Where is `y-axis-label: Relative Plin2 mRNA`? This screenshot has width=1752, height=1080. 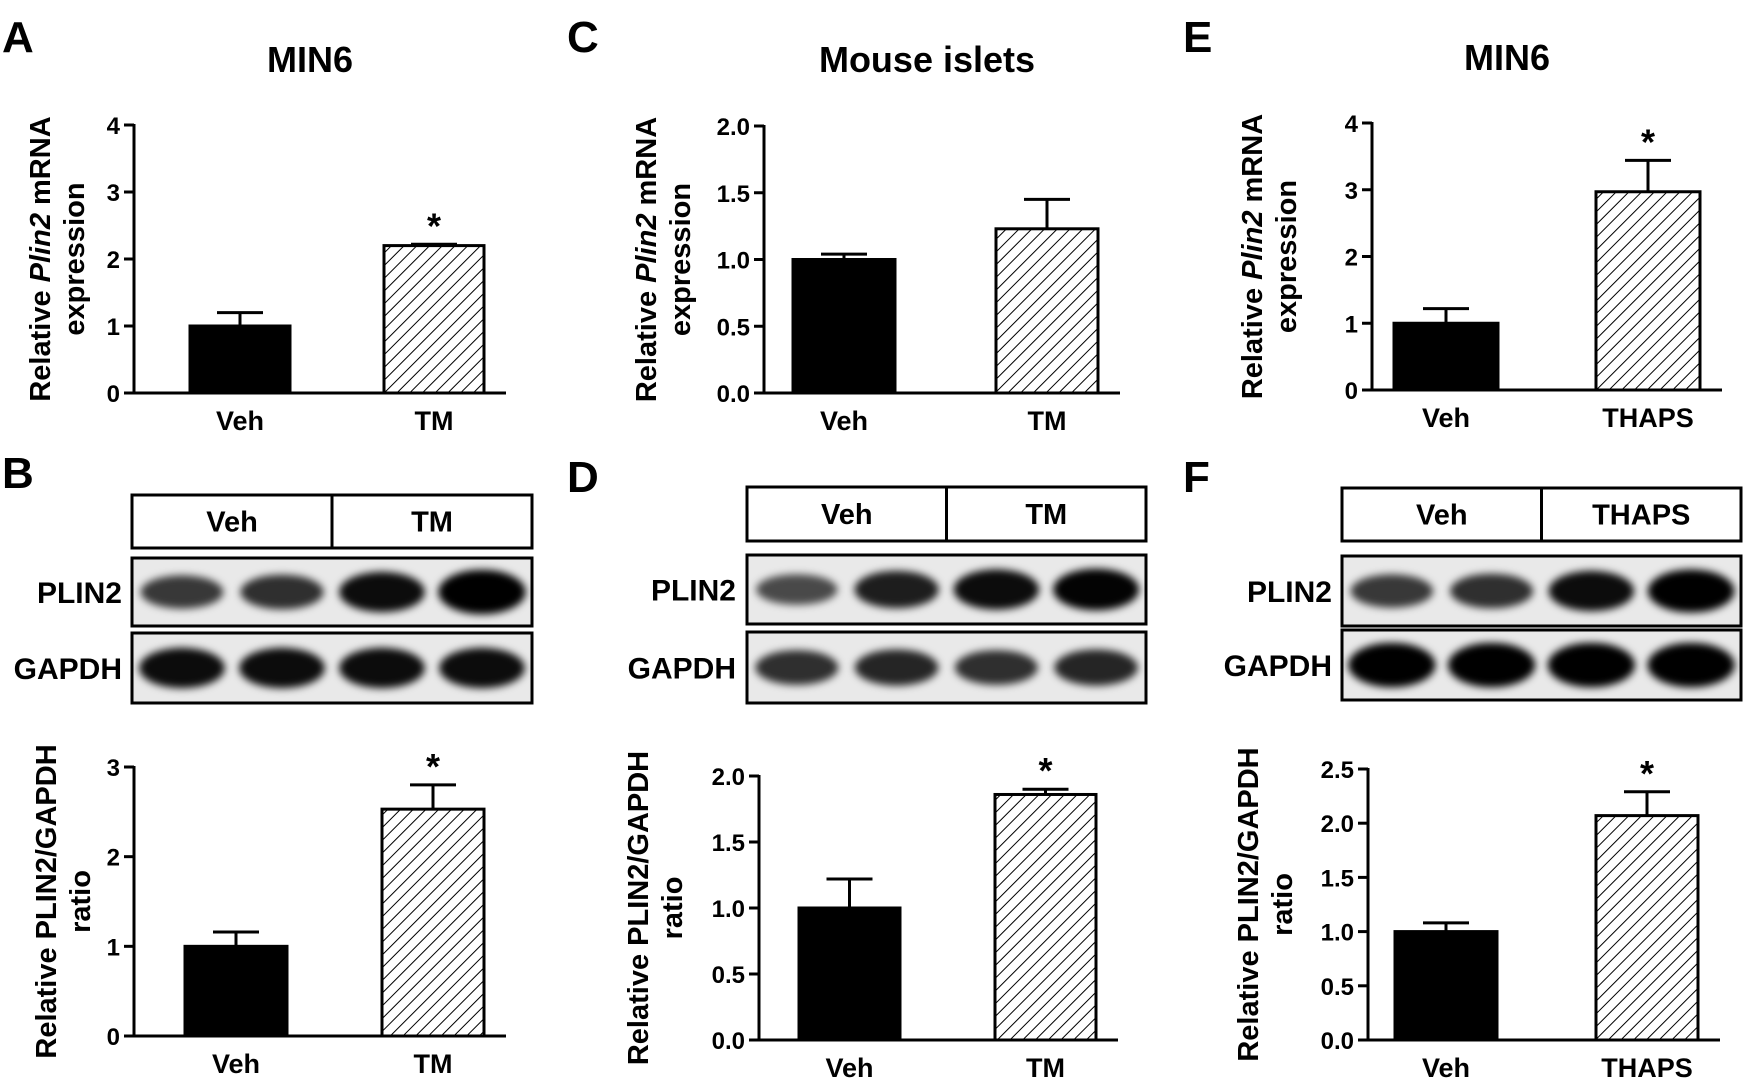
y-axis-label: Relative Plin2 mRNA is located at coordinates (647, 259).